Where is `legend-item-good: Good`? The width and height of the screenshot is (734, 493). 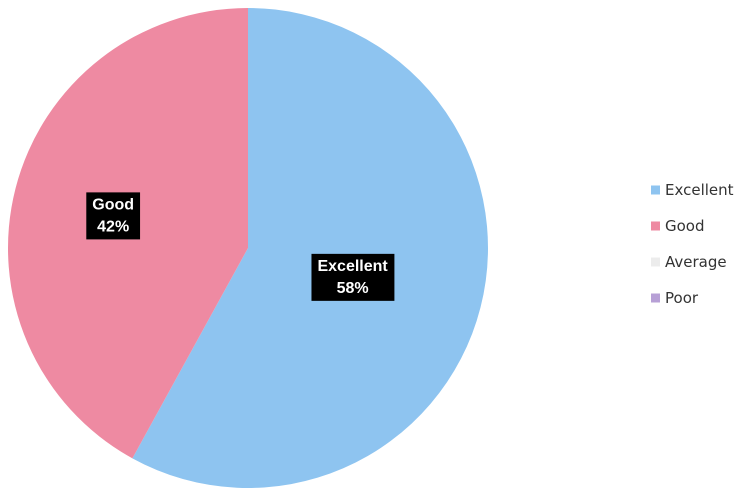
legend-item-good: Good is located at coordinates (678, 226).